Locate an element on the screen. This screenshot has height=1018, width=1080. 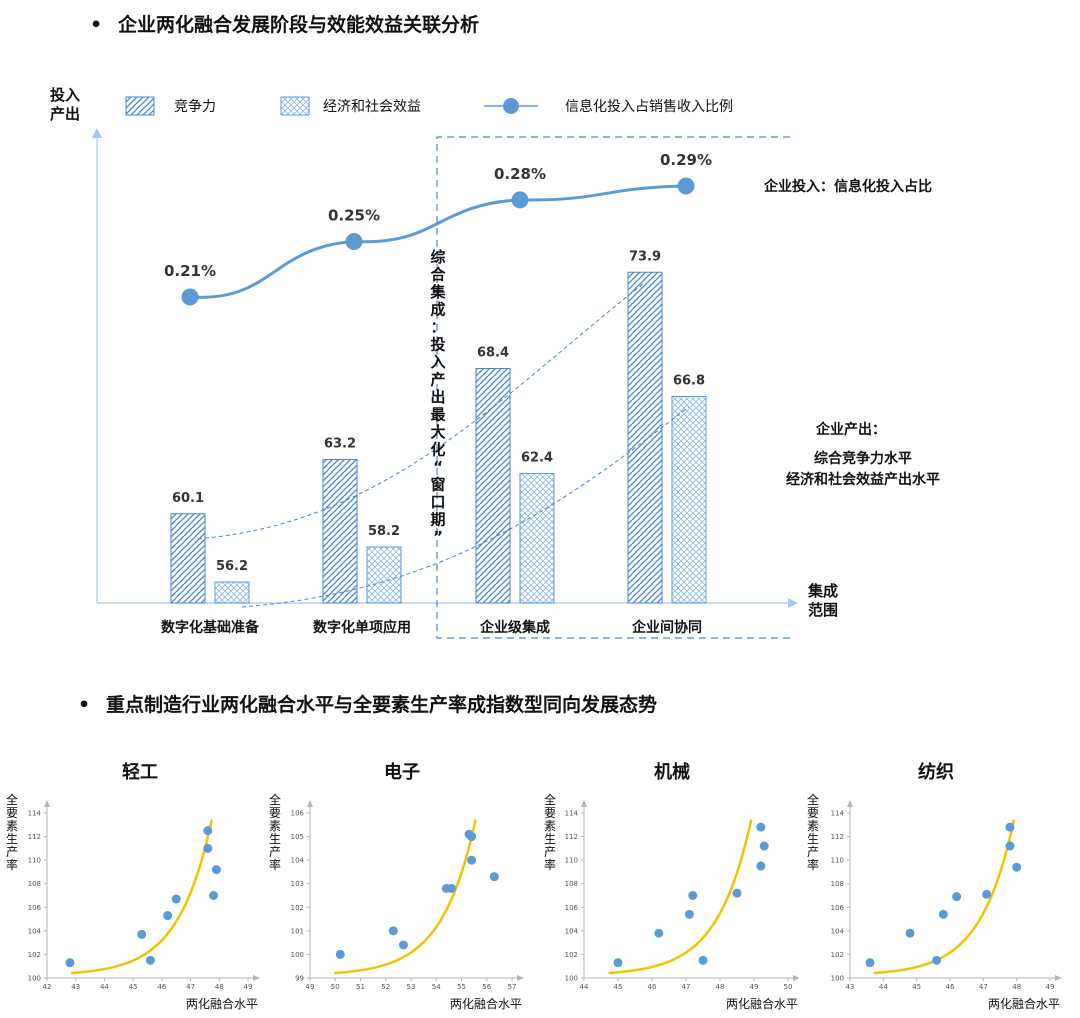
scatter-y-axis-title-char: 全 is located at coordinates (813, 799).